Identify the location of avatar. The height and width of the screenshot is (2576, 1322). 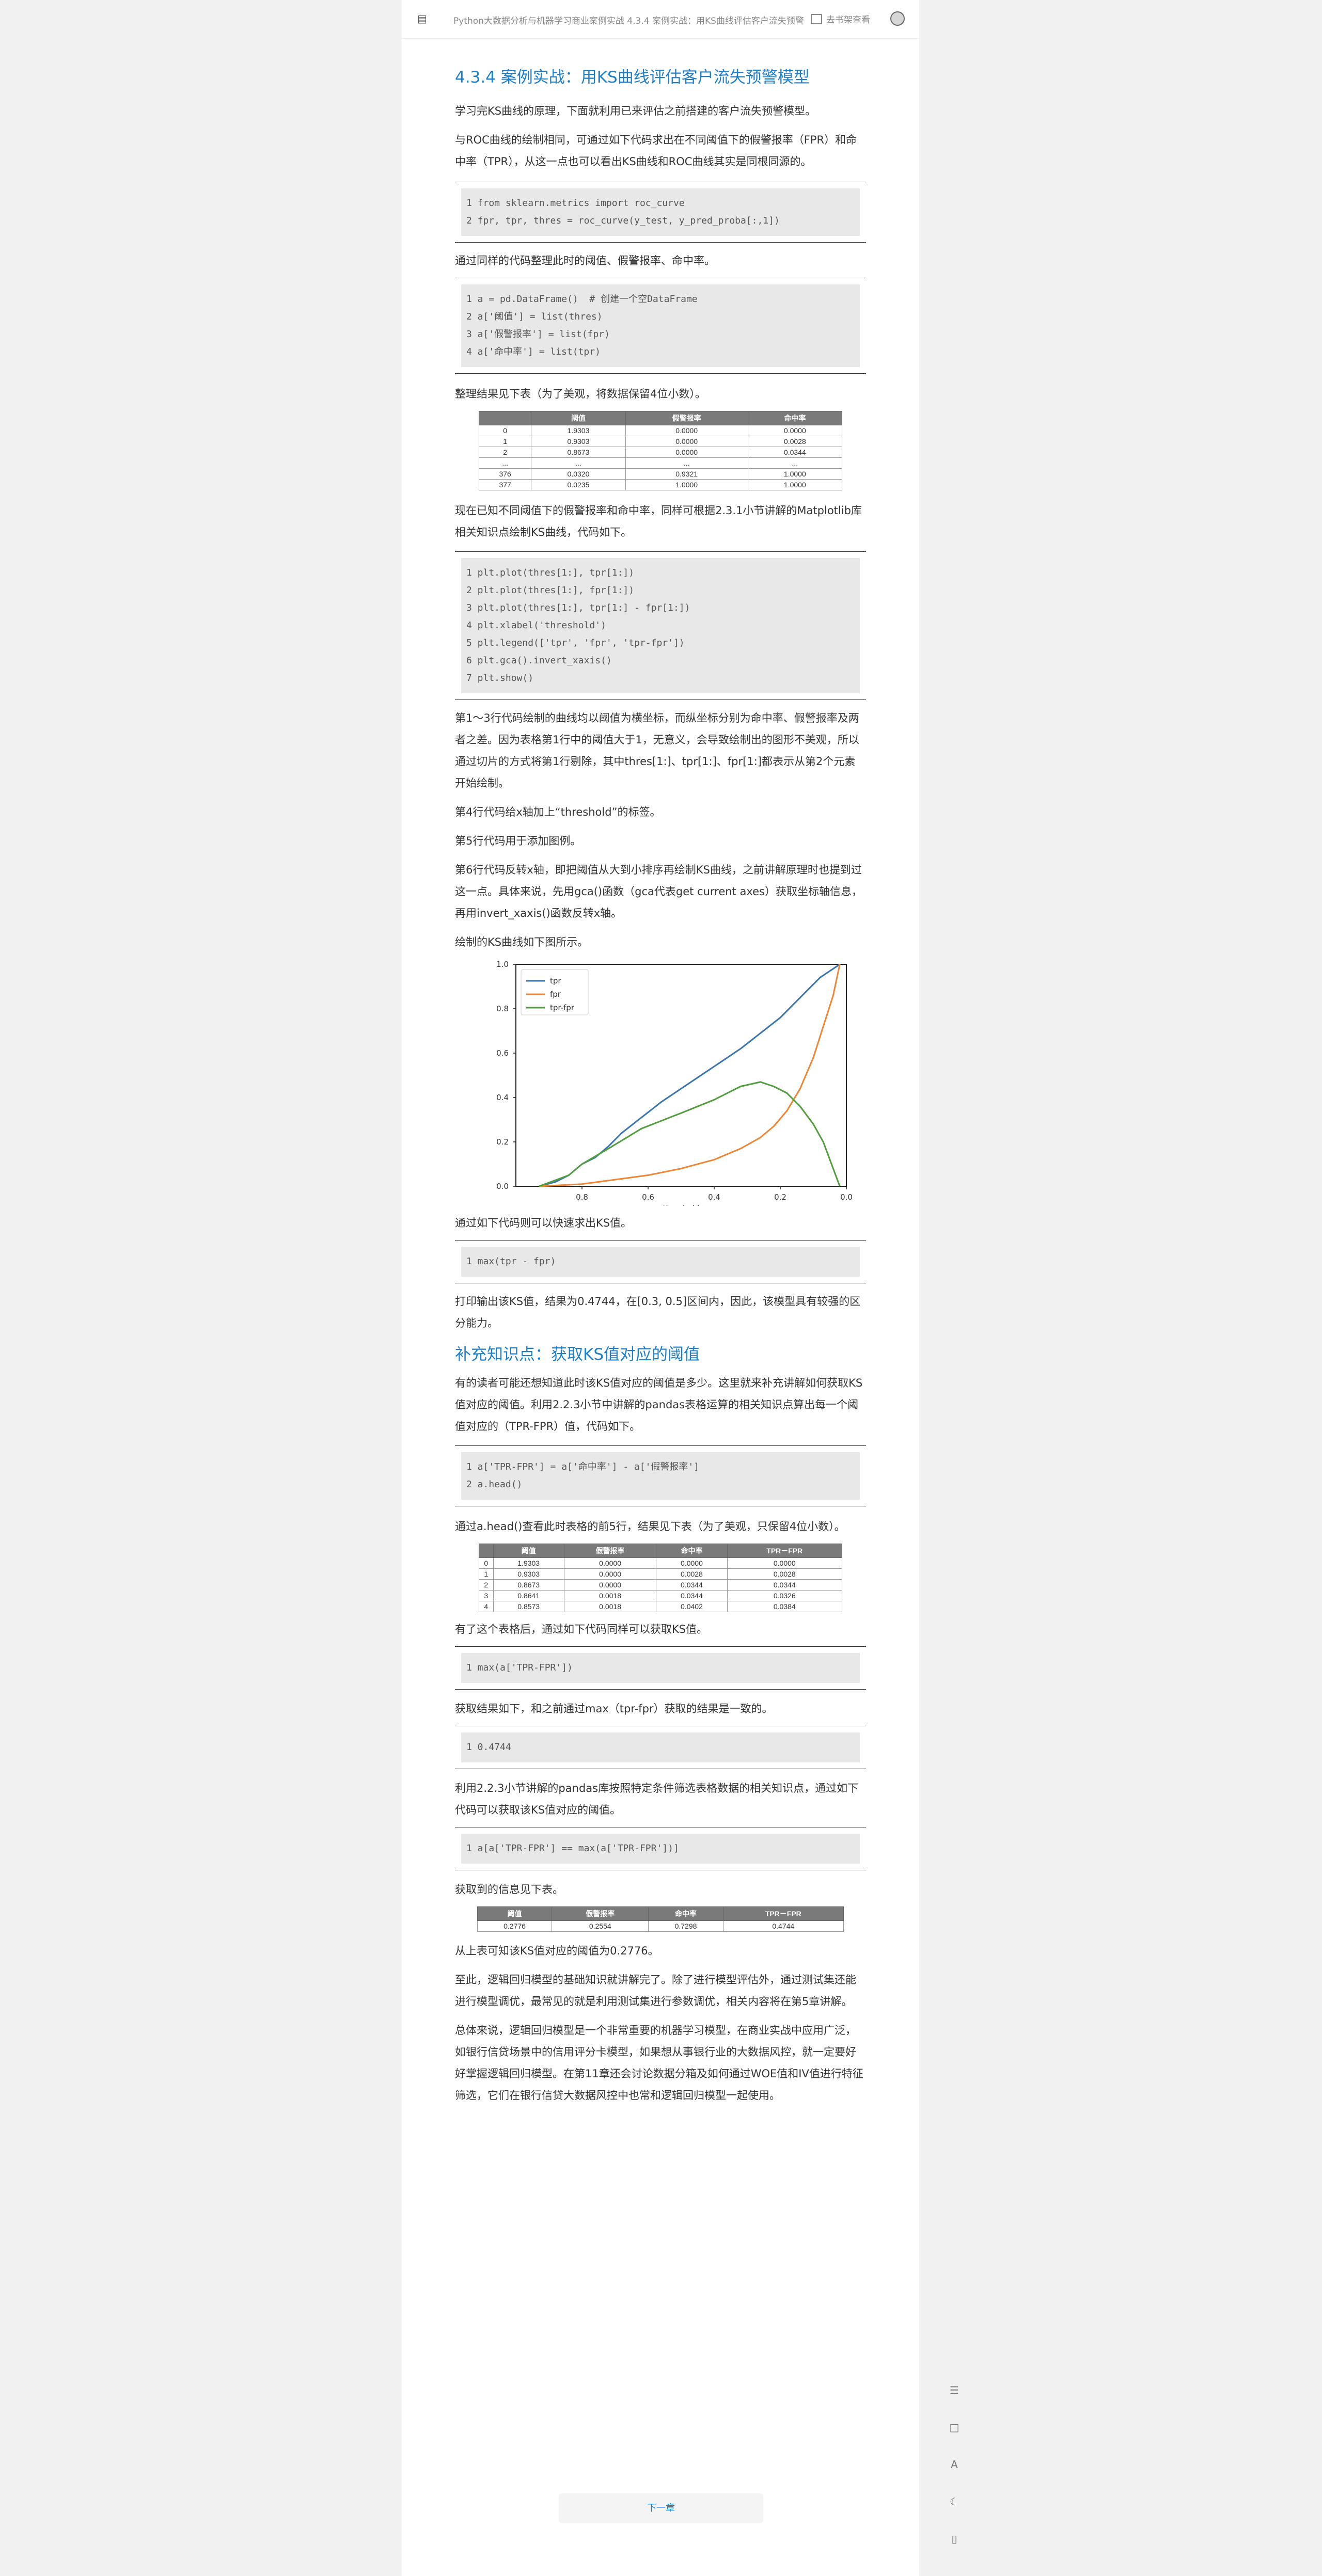
(897, 18).